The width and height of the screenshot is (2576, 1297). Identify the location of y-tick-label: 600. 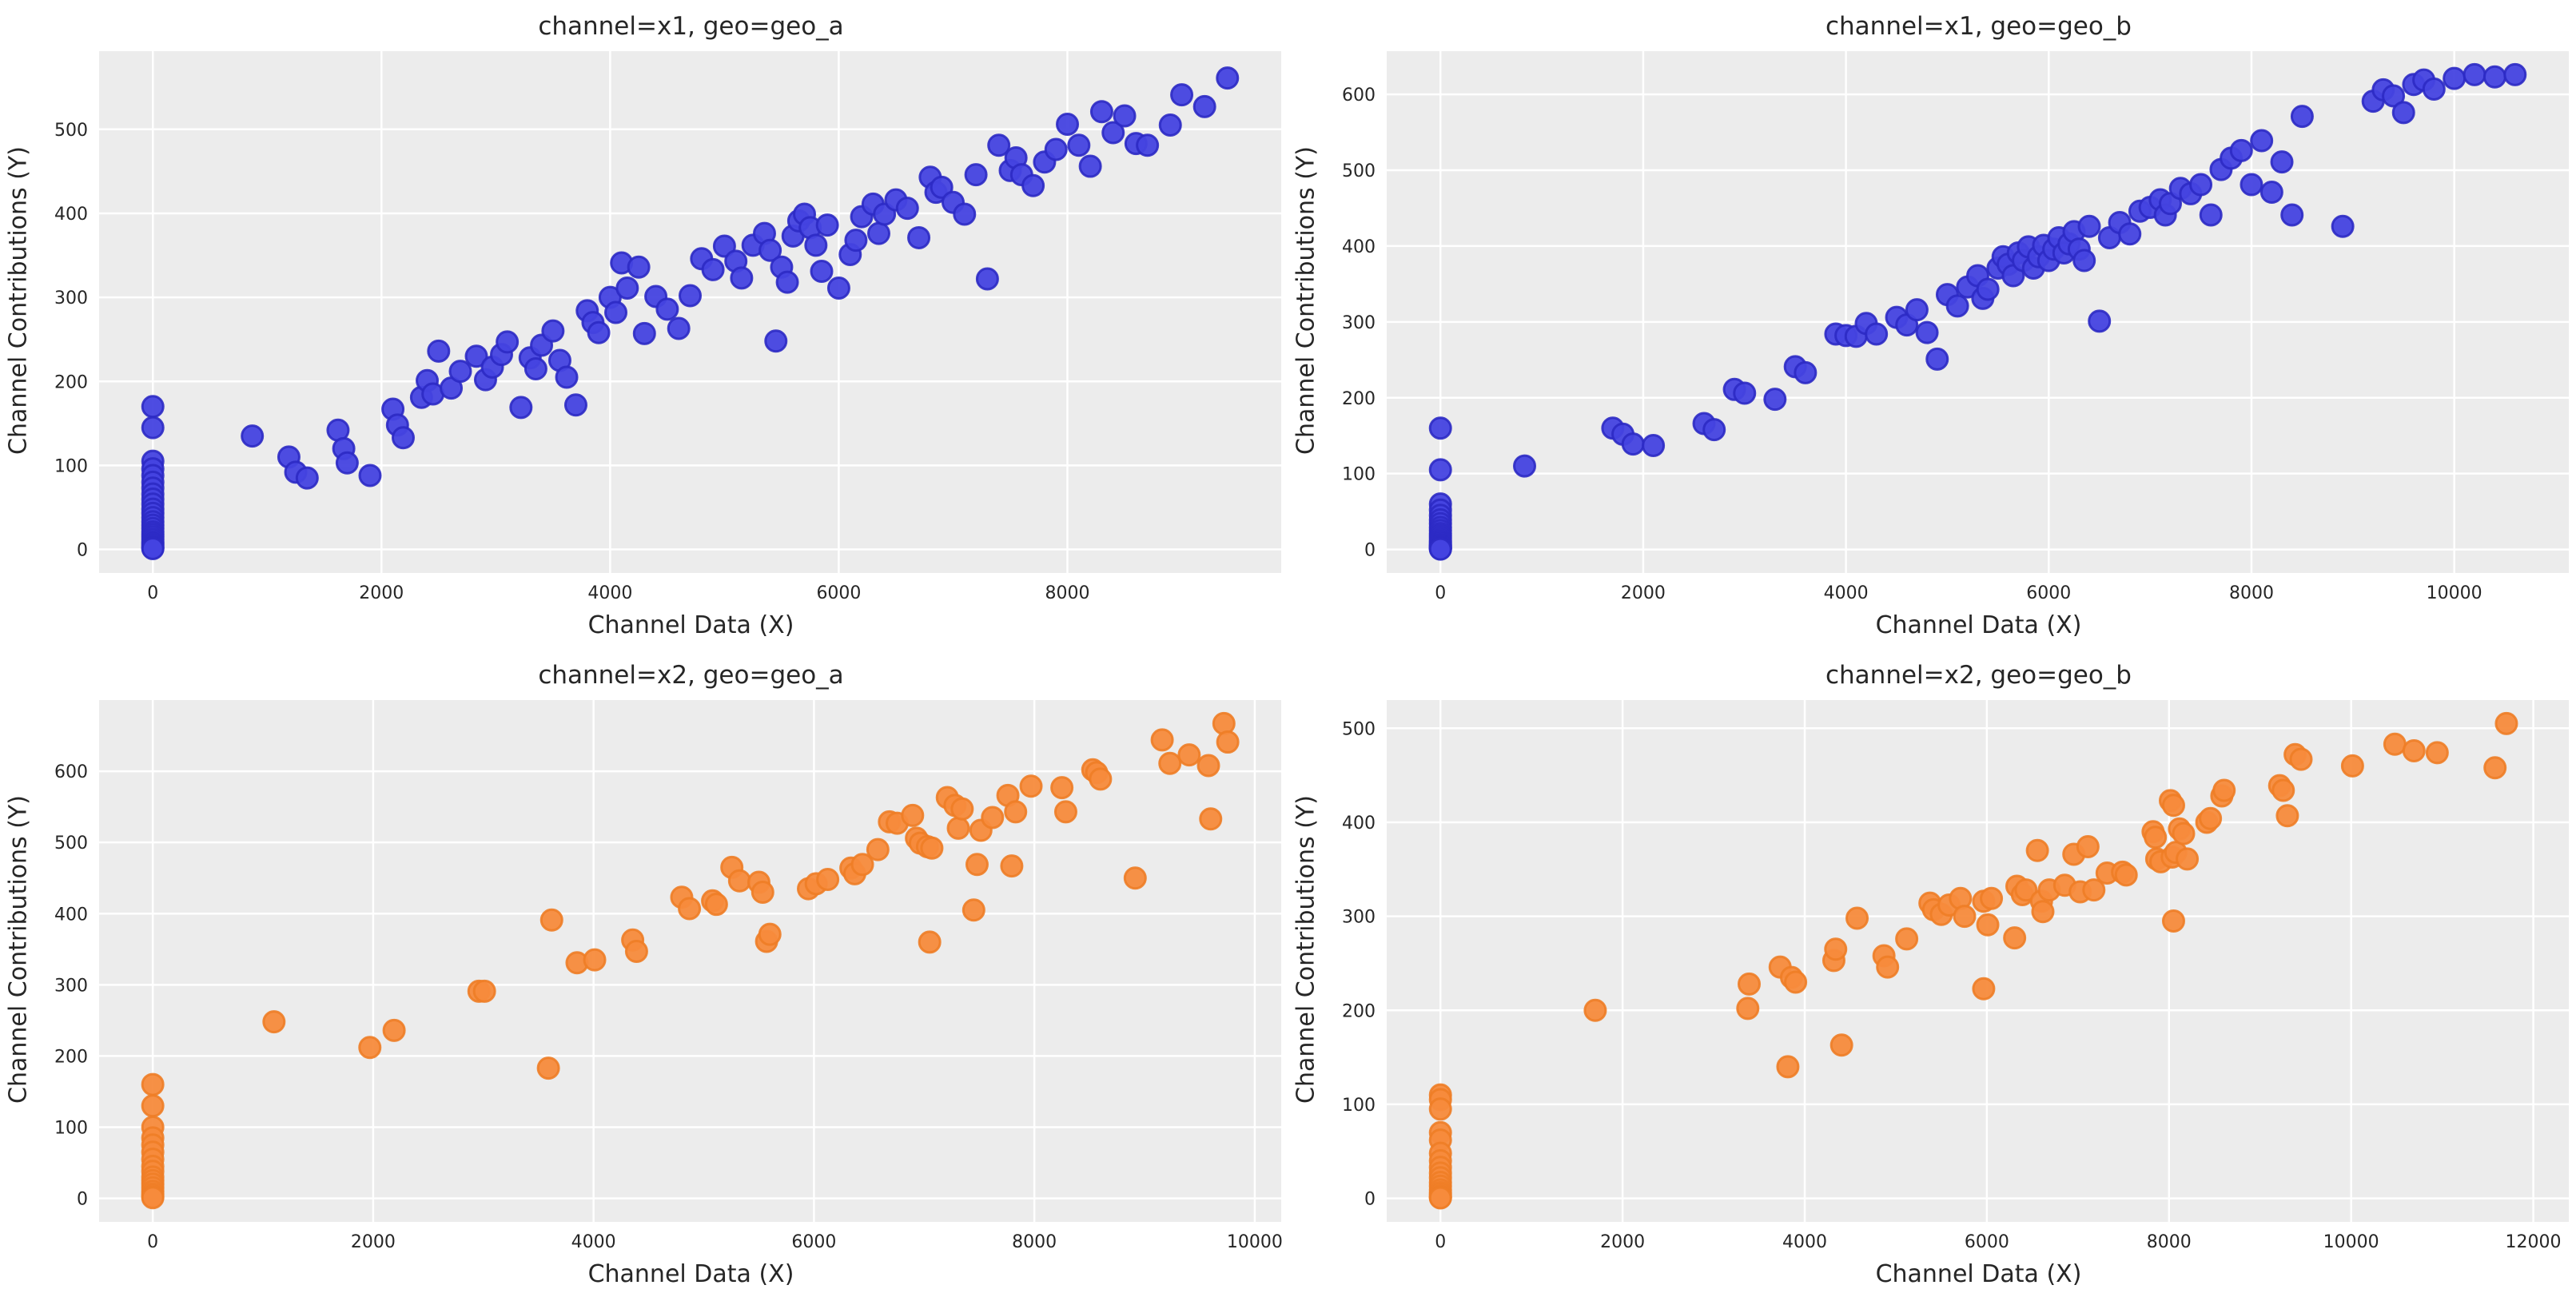
(71, 772).